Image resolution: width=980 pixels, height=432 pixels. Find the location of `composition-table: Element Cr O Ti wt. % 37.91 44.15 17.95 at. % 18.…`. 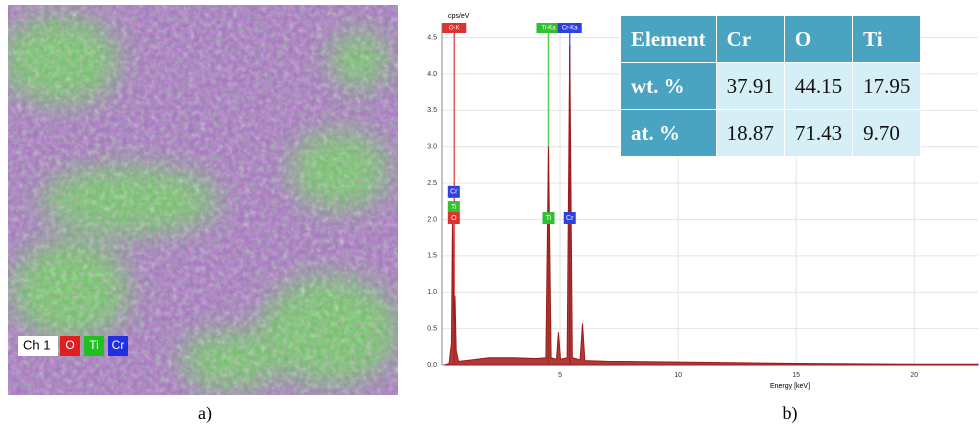

composition-table: Element Cr O Ti wt. % 37.91 44.15 17.95 at. % 18.… is located at coordinates (771, 86).